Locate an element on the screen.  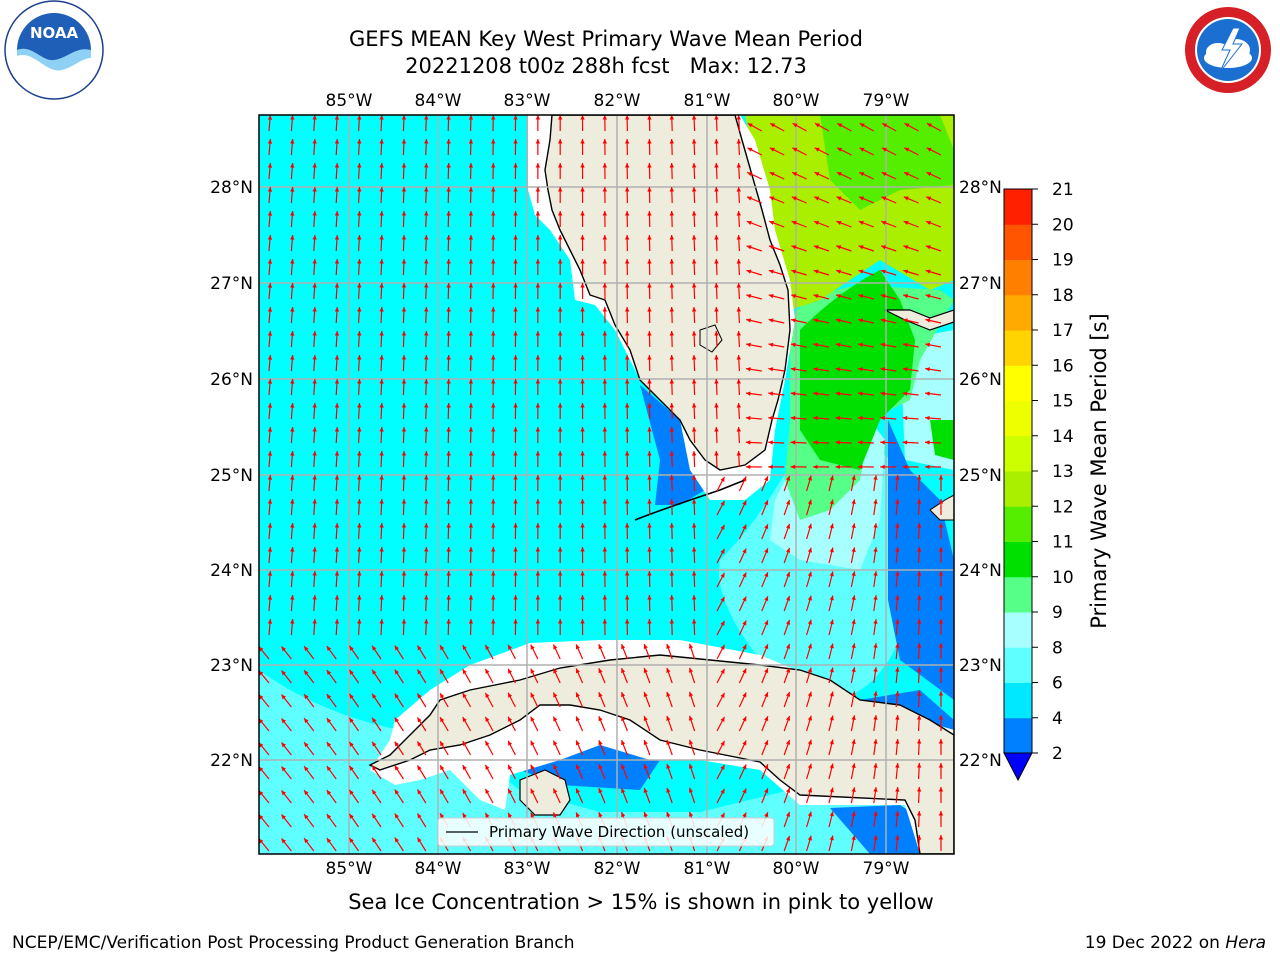
colorbar-under-extension is located at coordinates (1018, 767).